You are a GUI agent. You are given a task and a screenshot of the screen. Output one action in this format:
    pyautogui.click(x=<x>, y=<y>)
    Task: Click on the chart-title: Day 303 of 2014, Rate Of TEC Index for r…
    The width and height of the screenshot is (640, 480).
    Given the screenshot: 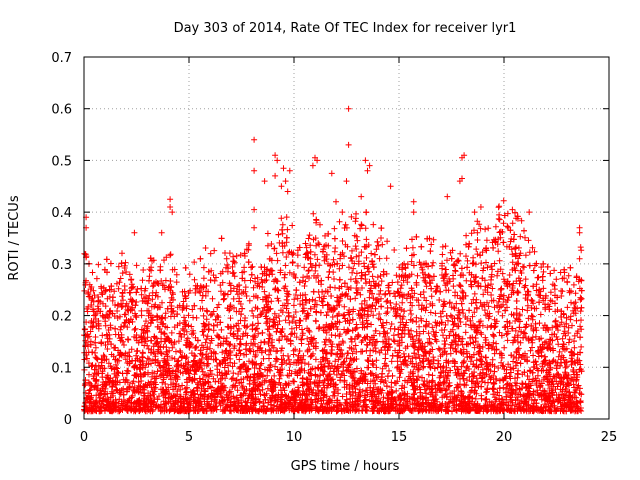 What is the action you would take?
    pyautogui.click(x=345, y=28)
    